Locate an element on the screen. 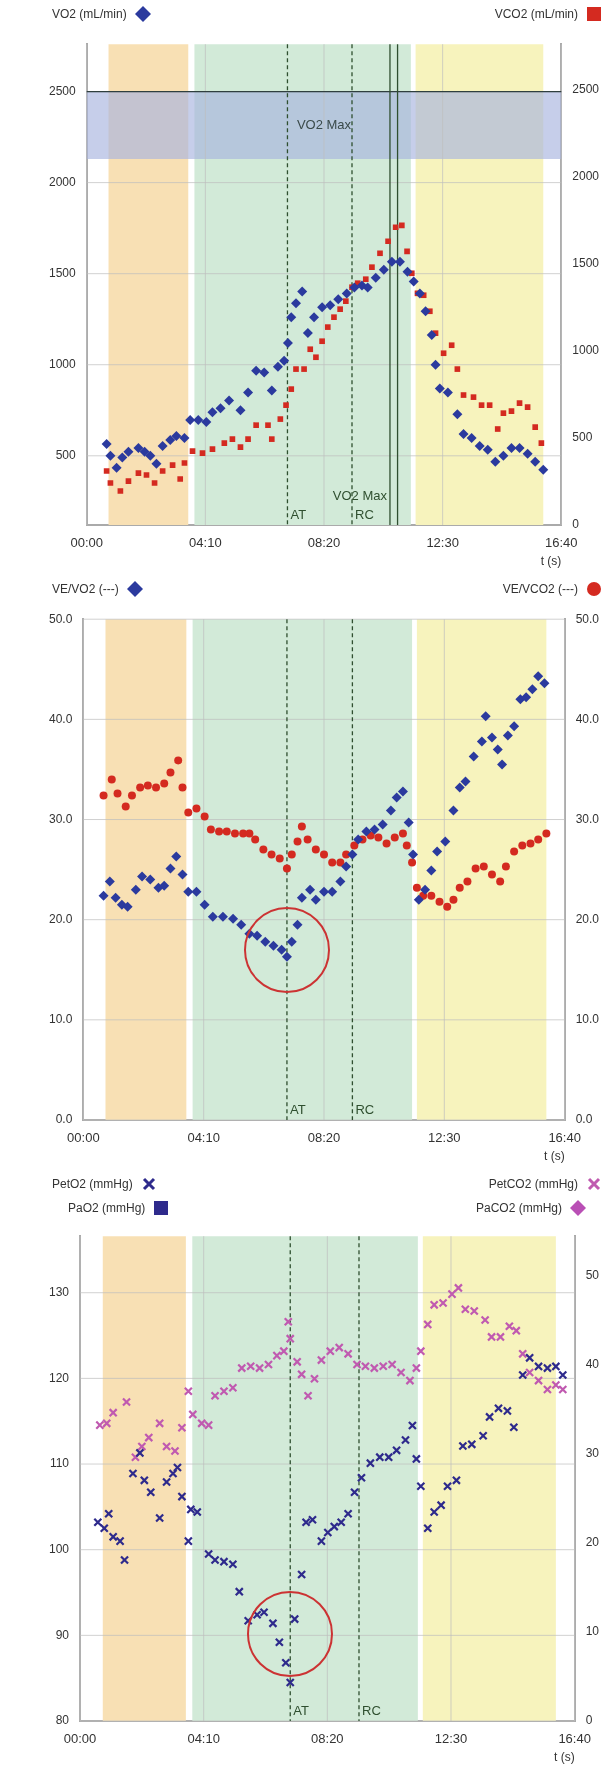  y2-tick-label: 50.0 is located at coordinates (587, 618).